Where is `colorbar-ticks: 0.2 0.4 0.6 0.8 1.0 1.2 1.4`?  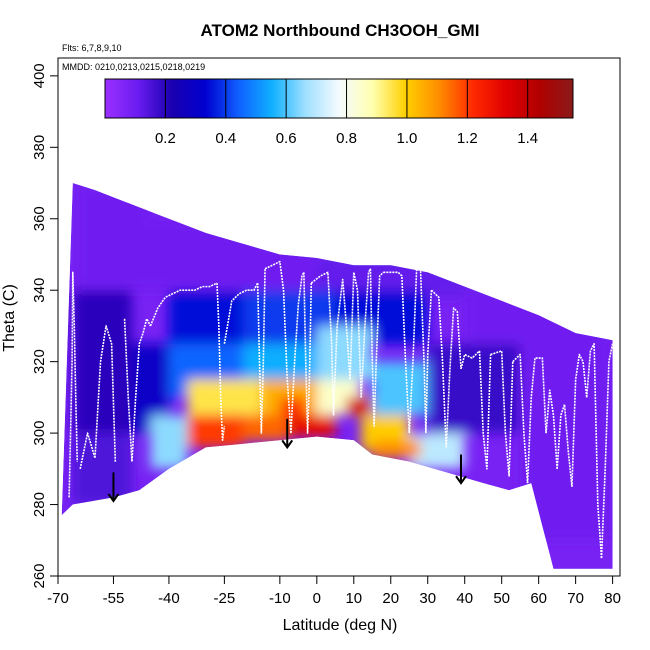
colorbar-ticks: 0.2 0.4 0.6 0.8 1.0 1.2 1.4 is located at coordinates (346, 113).